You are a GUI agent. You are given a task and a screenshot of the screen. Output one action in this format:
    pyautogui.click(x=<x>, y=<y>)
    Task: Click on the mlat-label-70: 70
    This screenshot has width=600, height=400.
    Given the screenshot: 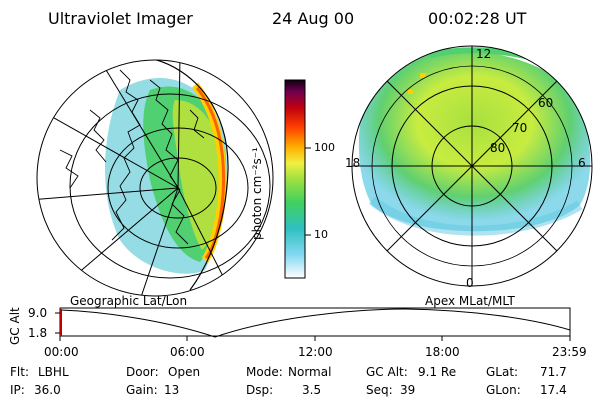 What is the action you would take?
    pyautogui.click(x=520, y=128)
    